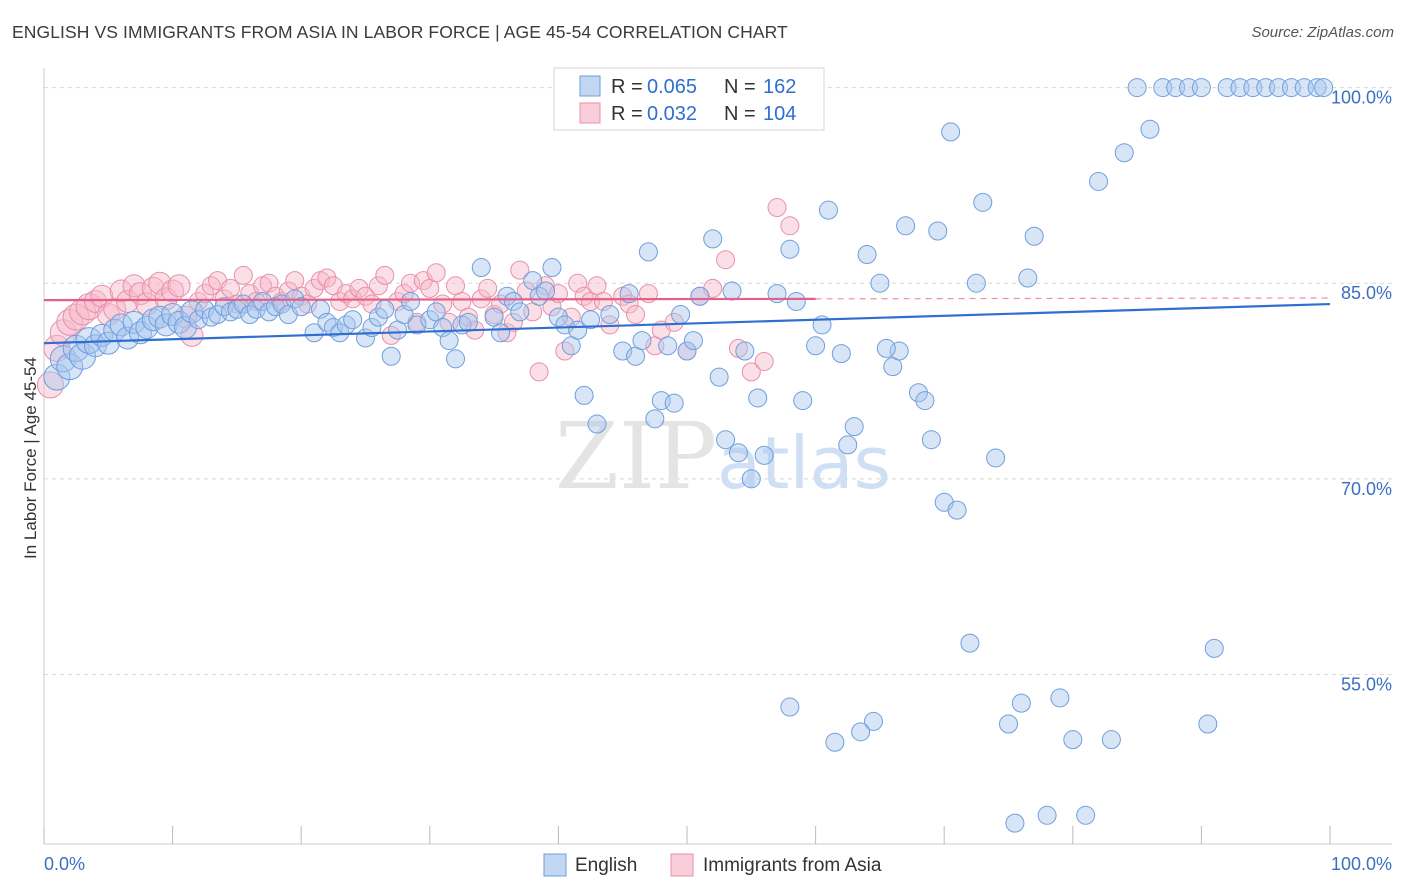 This screenshot has height=892, width=1406. I want to click on x-tick-label-0: 0.0%, so click(64, 864).